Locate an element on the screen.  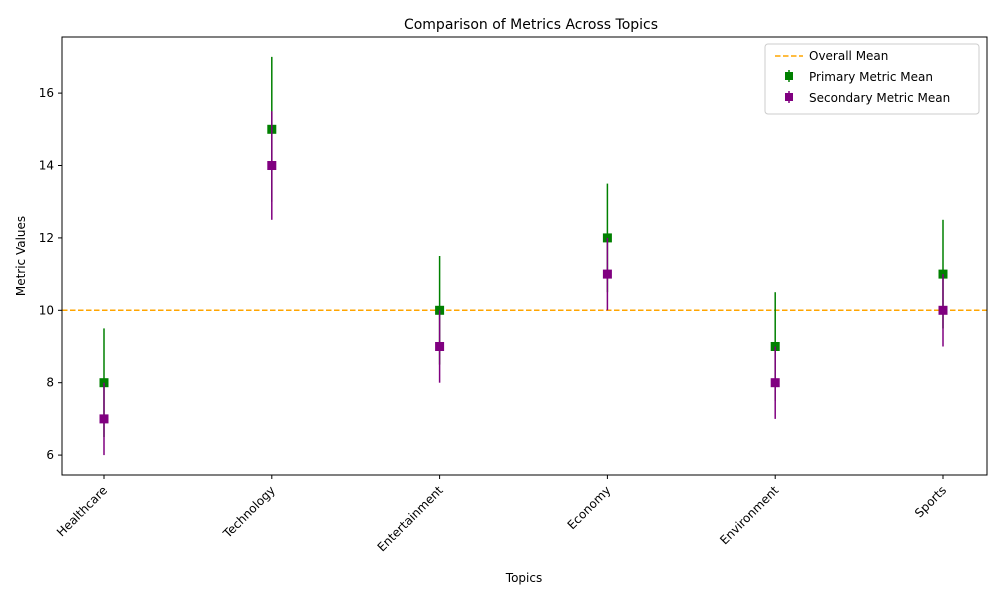
y-tick-label: 8 is located at coordinates (50, 383).